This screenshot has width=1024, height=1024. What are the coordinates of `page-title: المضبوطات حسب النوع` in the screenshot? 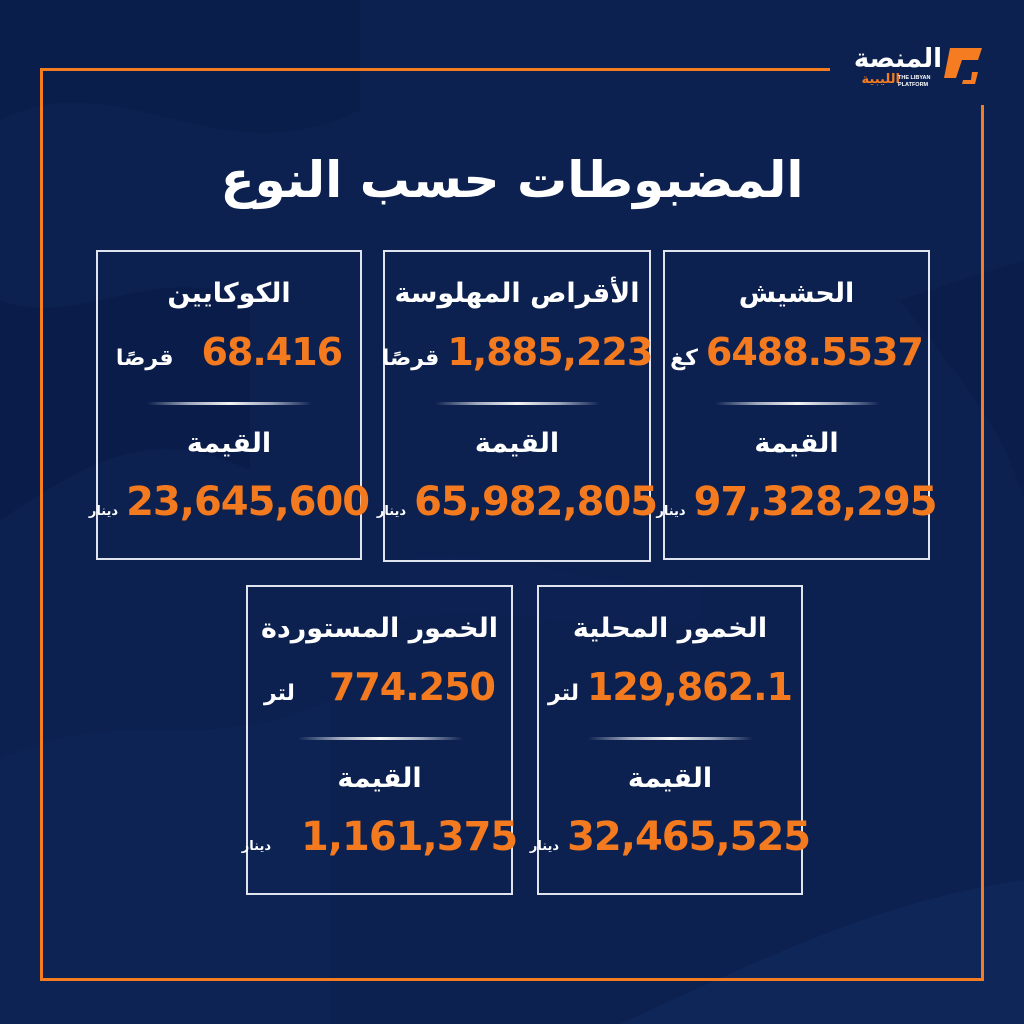 It's located at (512, 180).